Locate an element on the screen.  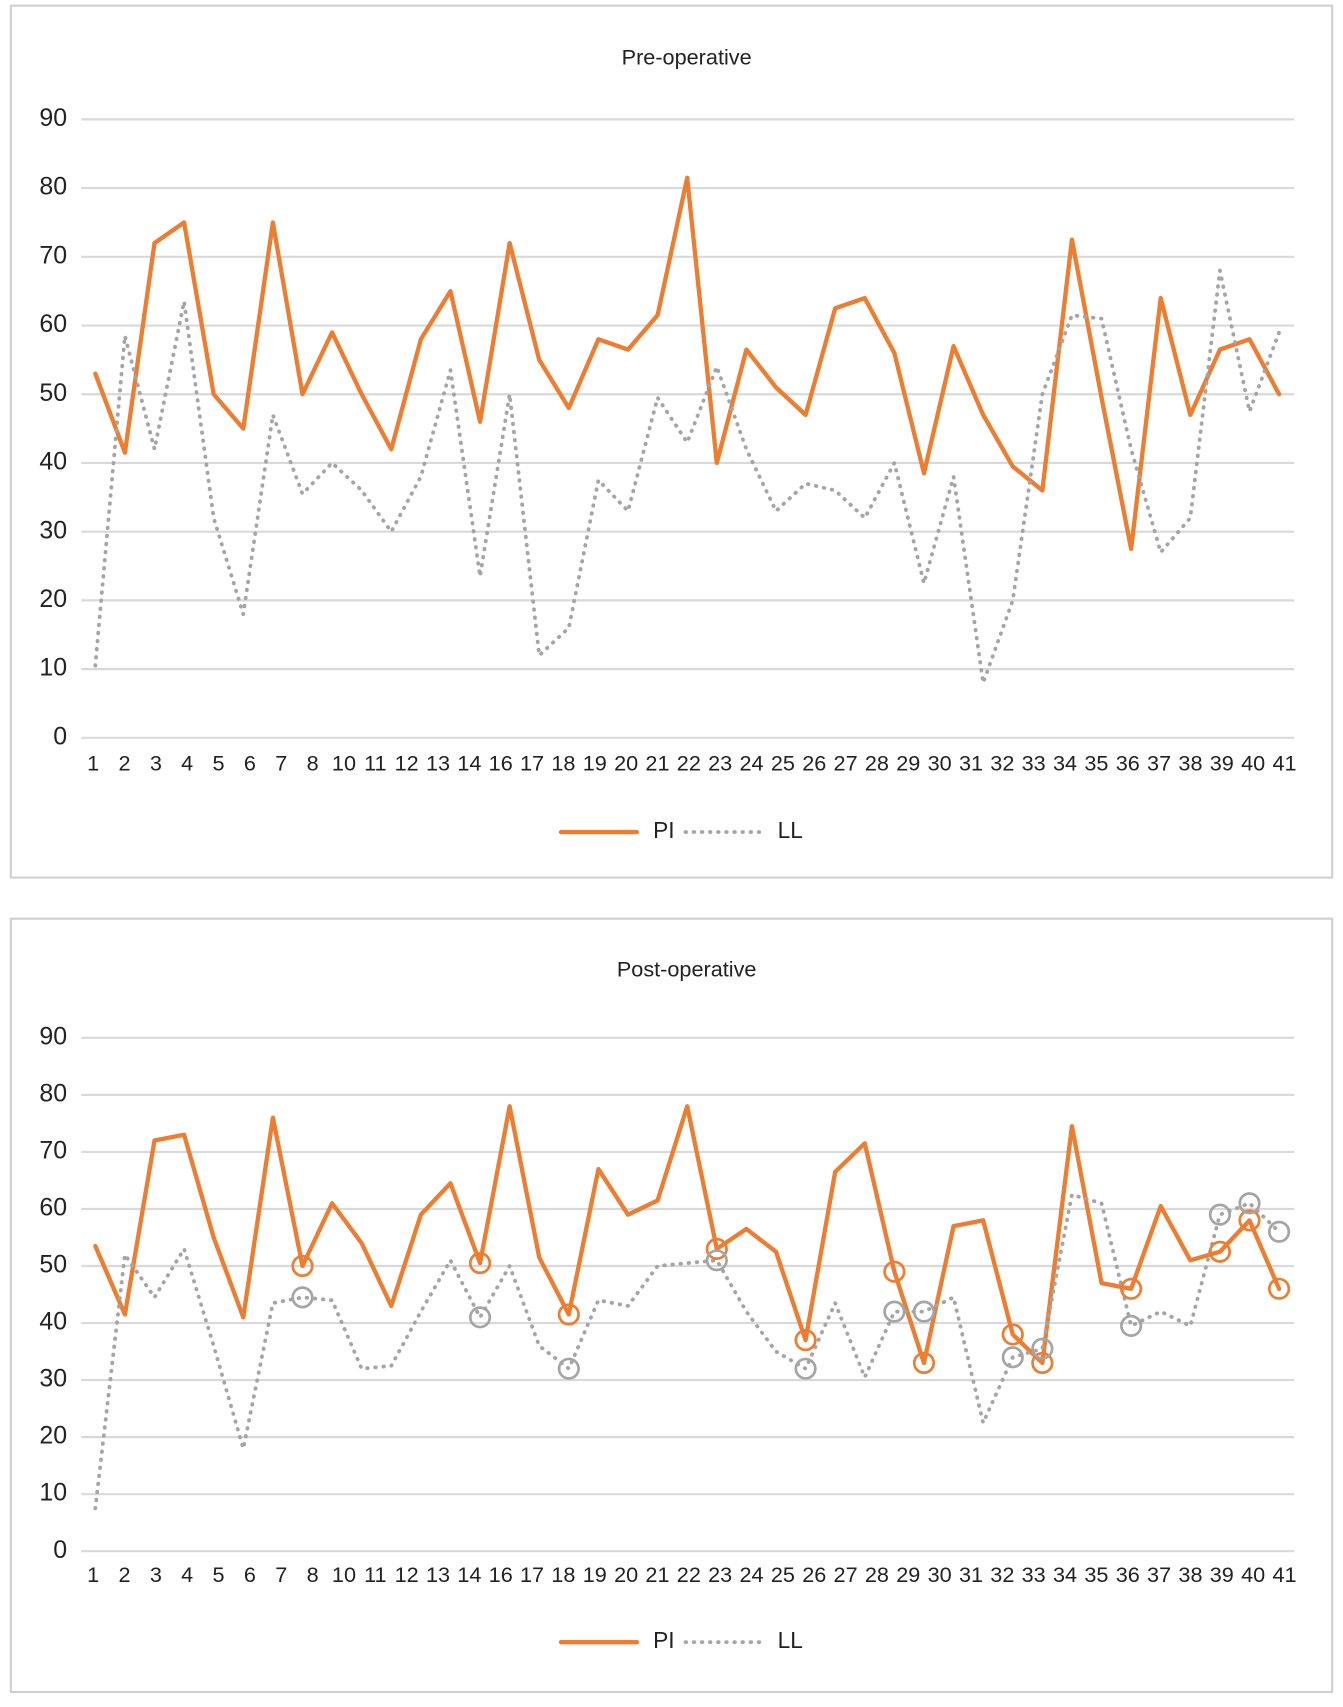
x-tick-label: 34 is located at coordinates (1065, 763).